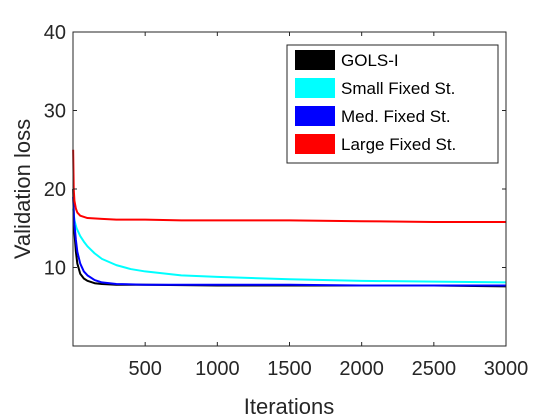  What do you see at coordinates (289, 406) in the screenshot?
I see `x-axis-label: Iterations` at bounding box center [289, 406].